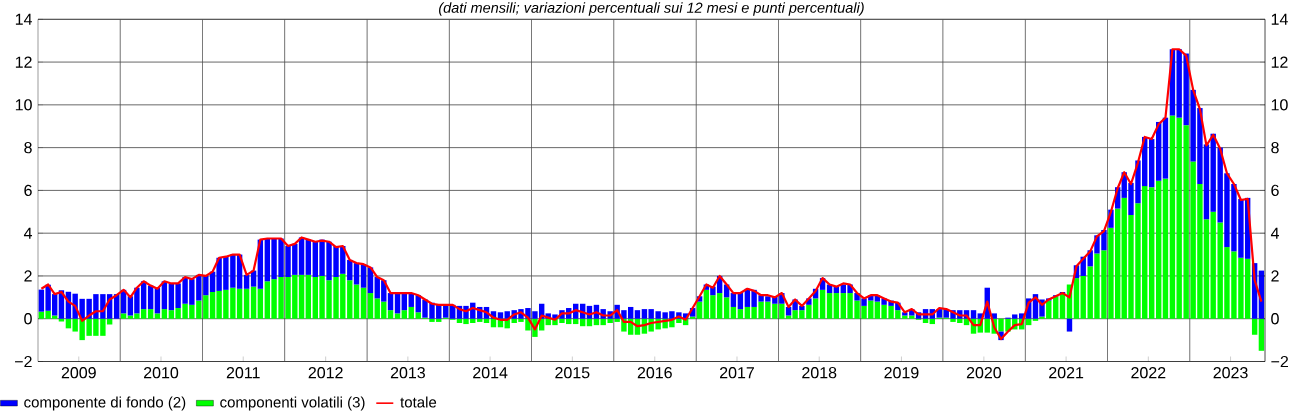 Image resolution: width=1295 pixels, height=416 pixels. What do you see at coordinates (1279, 105) in the screenshot?
I see `y-tick-label: 10` at bounding box center [1279, 105].